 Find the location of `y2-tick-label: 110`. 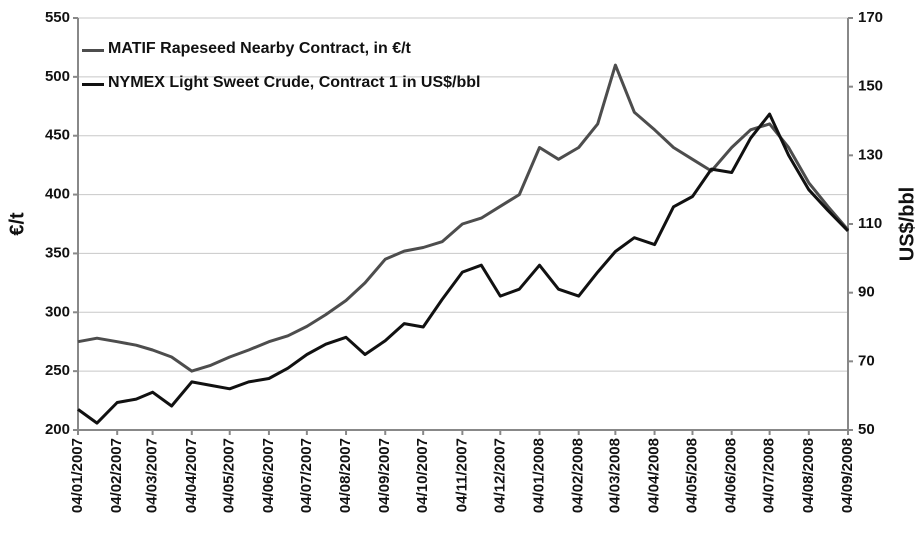

y2-tick-label: 110 is located at coordinates (870, 223).